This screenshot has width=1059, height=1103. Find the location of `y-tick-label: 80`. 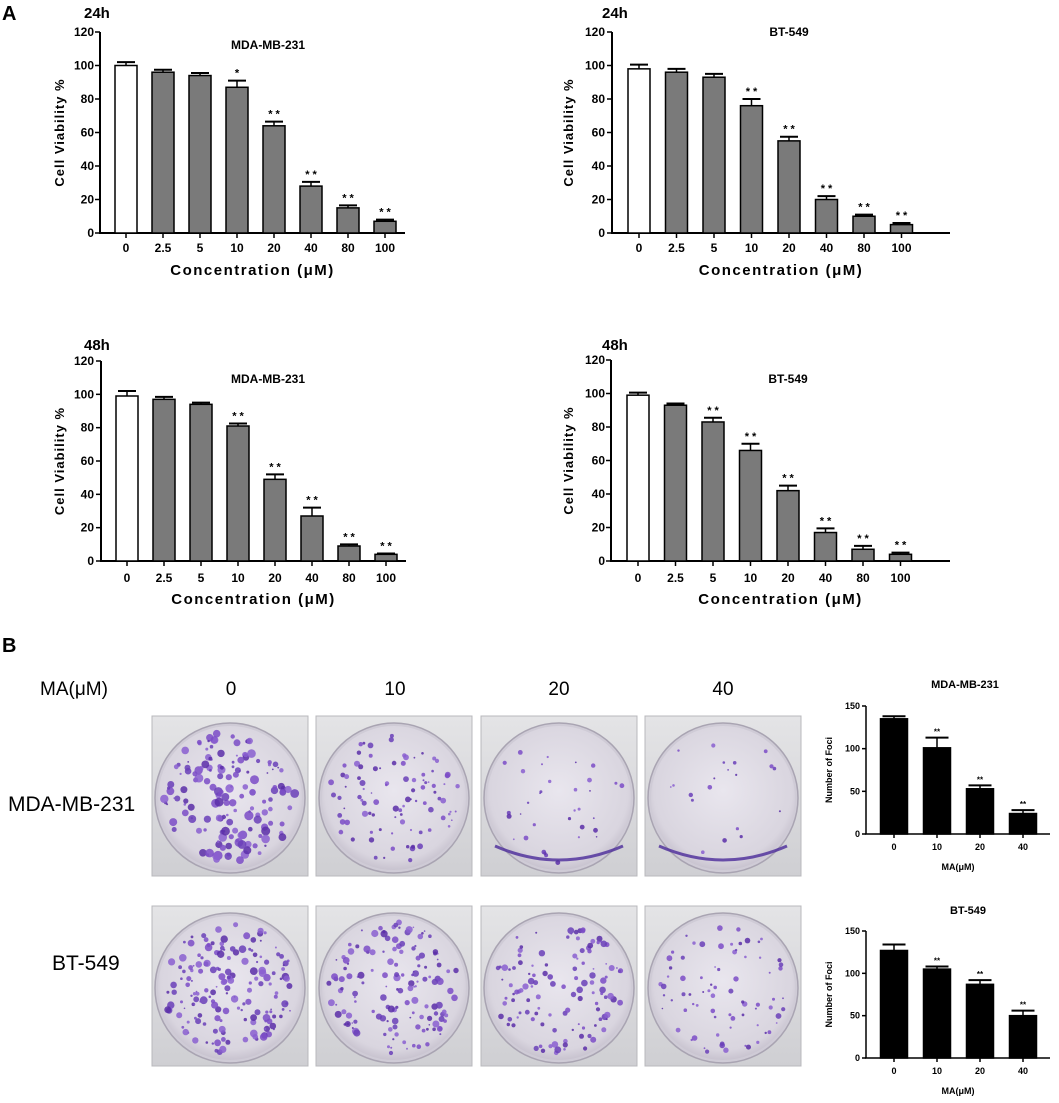

y-tick-label: 80 is located at coordinates (88, 428).